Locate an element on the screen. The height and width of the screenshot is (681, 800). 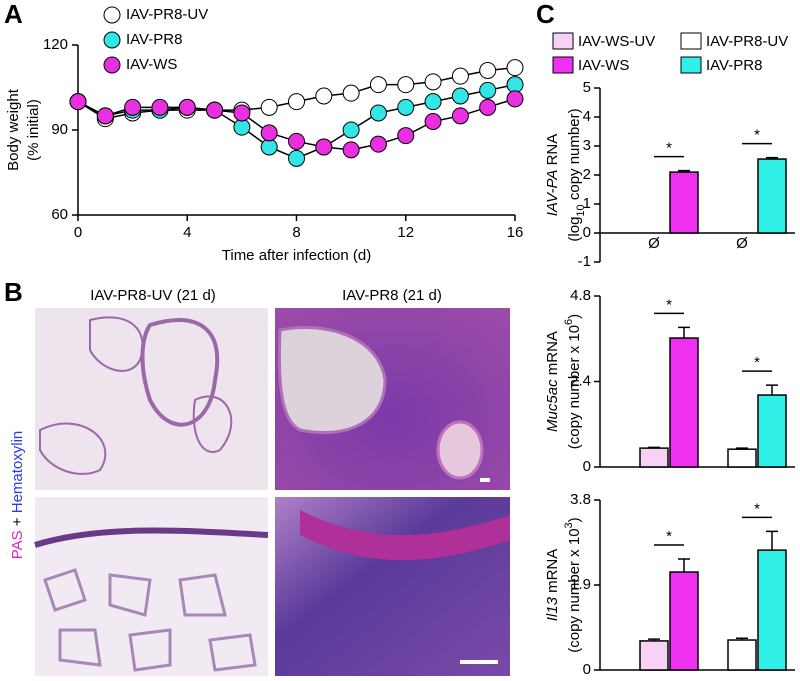
panel-label: A is located at coordinates (13, 14).